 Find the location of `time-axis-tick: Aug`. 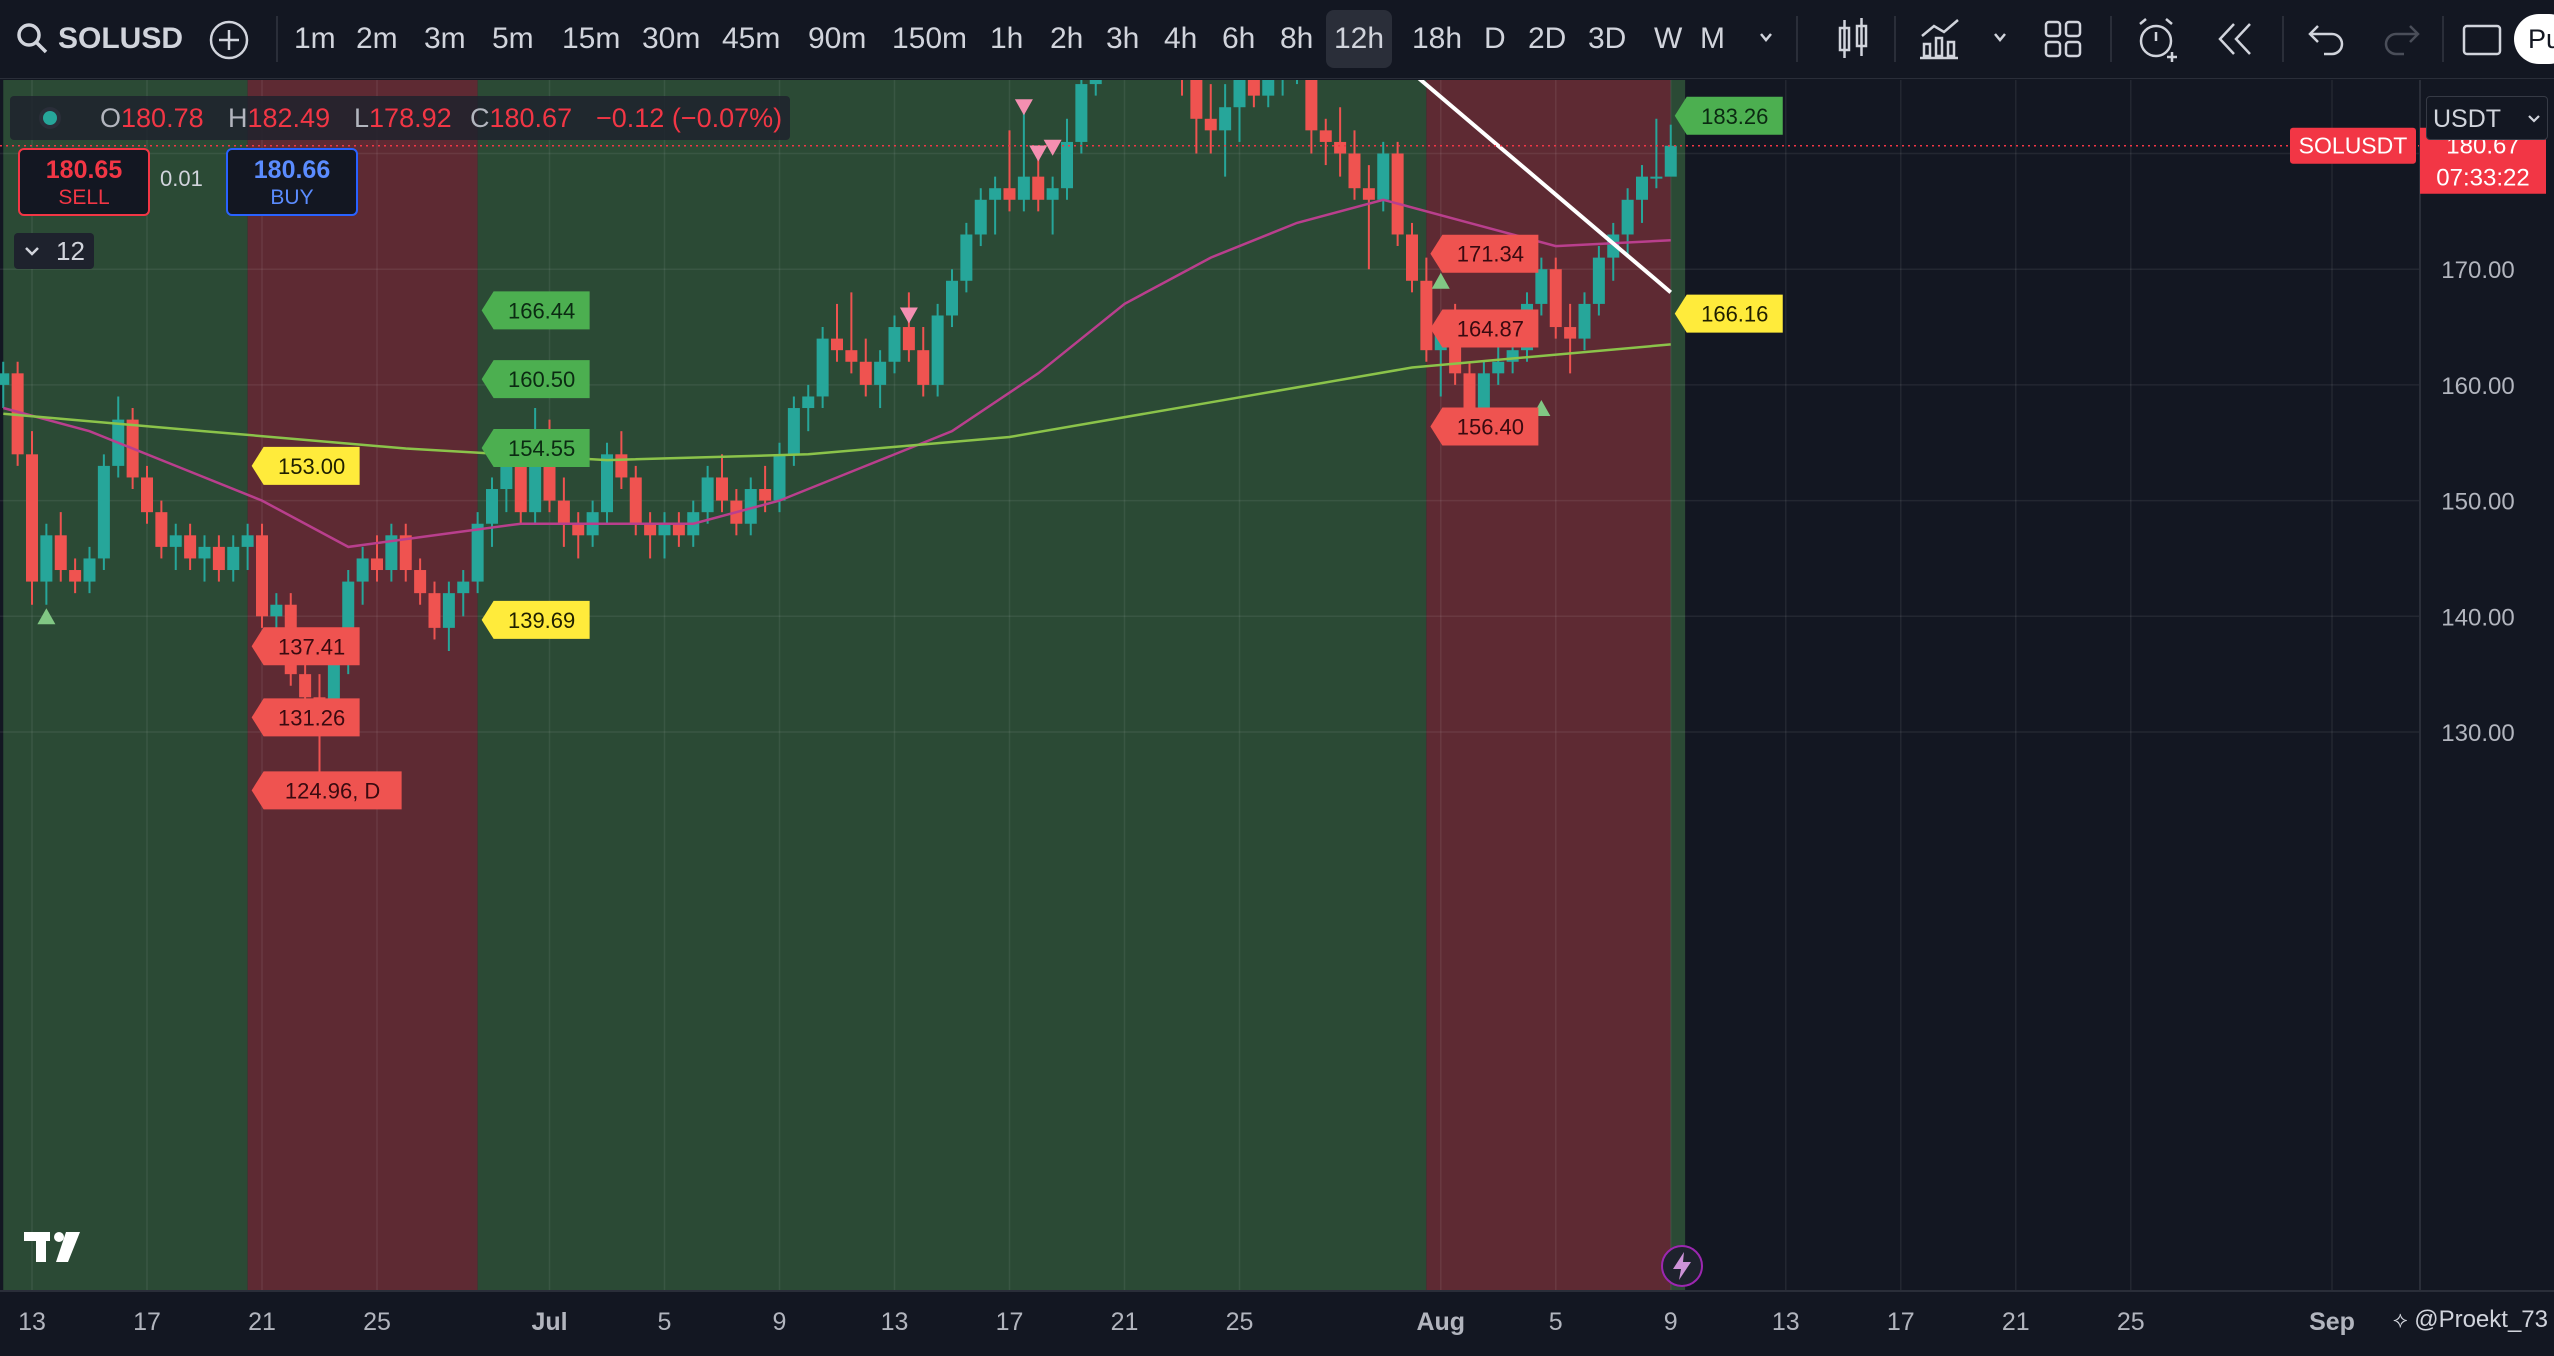

time-axis-tick: Aug is located at coordinates (1440, 1322).